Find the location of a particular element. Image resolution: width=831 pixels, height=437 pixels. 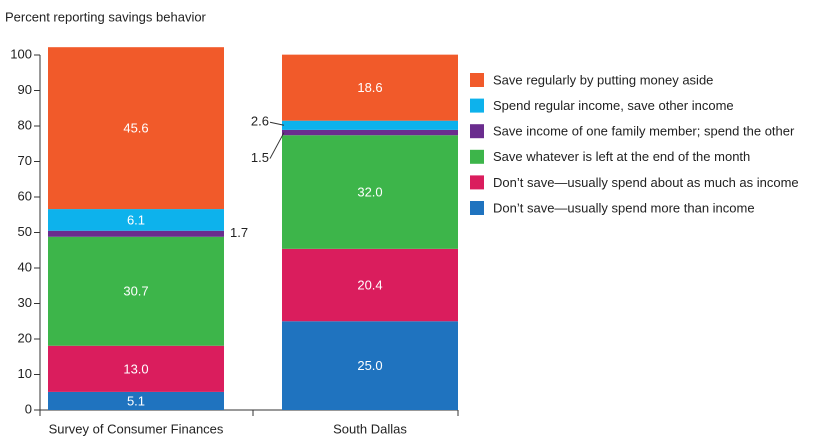

value-label: 18.6 is located at coordinates (369, 87).